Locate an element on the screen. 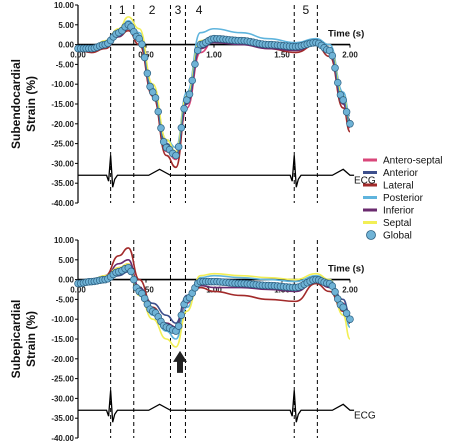  legend-label: Septal is located at coordinates (397, 223).